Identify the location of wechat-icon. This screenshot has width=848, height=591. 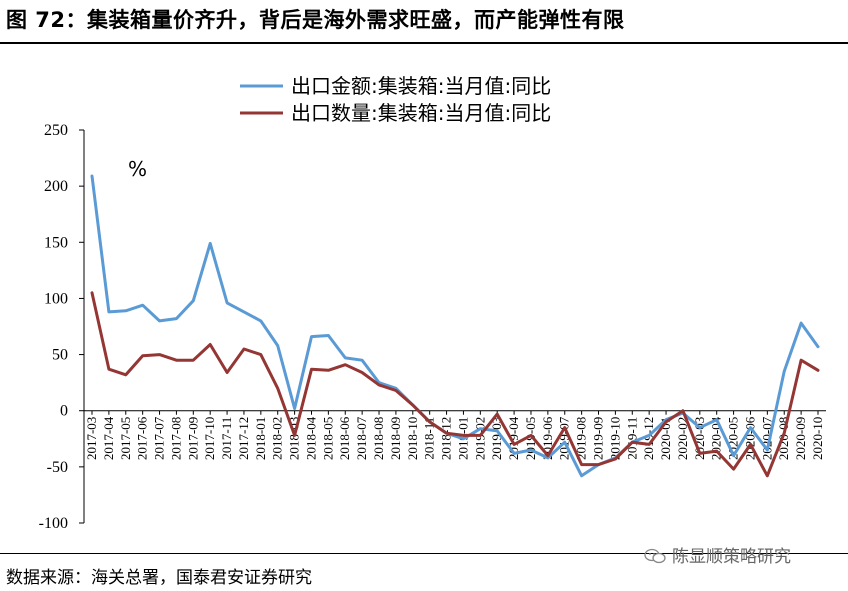
(655, 556).